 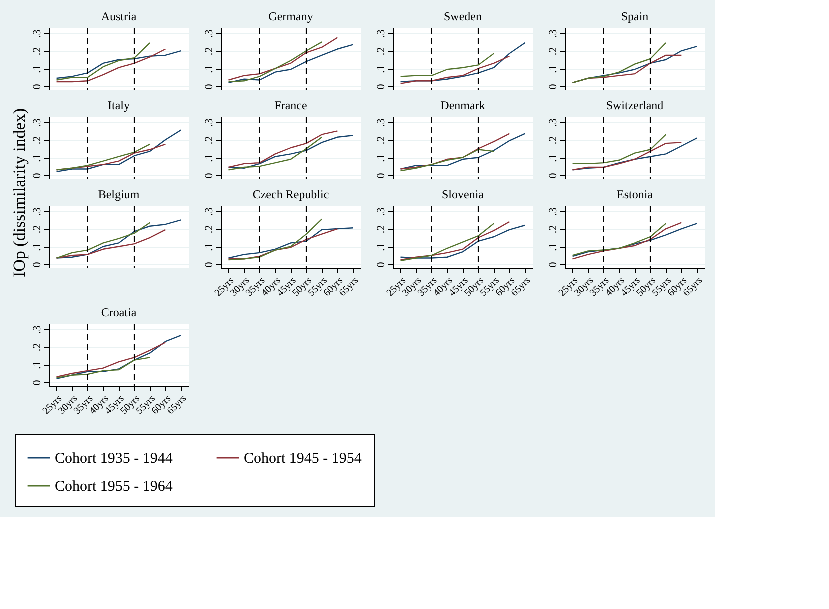 I want to click on chart-title: Germany, so click(x=291, y=16).